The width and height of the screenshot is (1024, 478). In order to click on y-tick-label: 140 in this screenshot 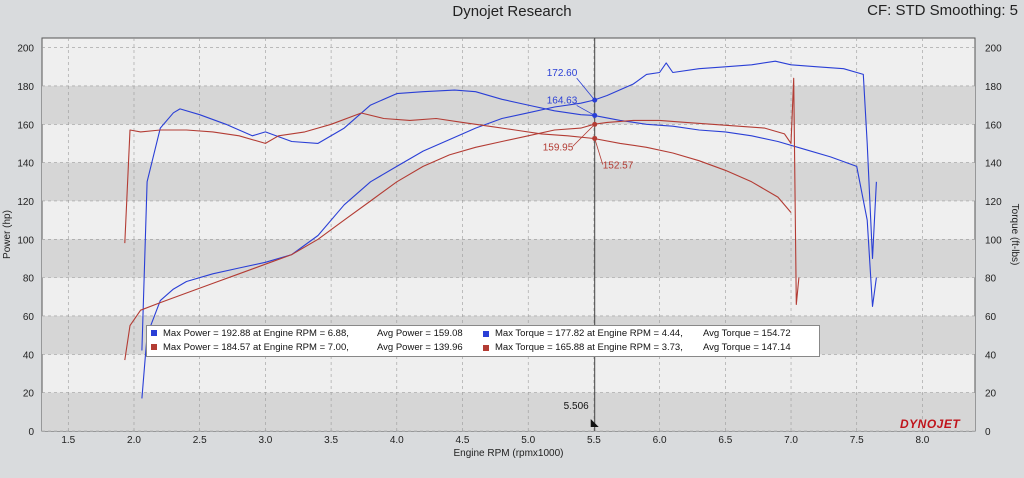, I will do `click(25, 164)`.